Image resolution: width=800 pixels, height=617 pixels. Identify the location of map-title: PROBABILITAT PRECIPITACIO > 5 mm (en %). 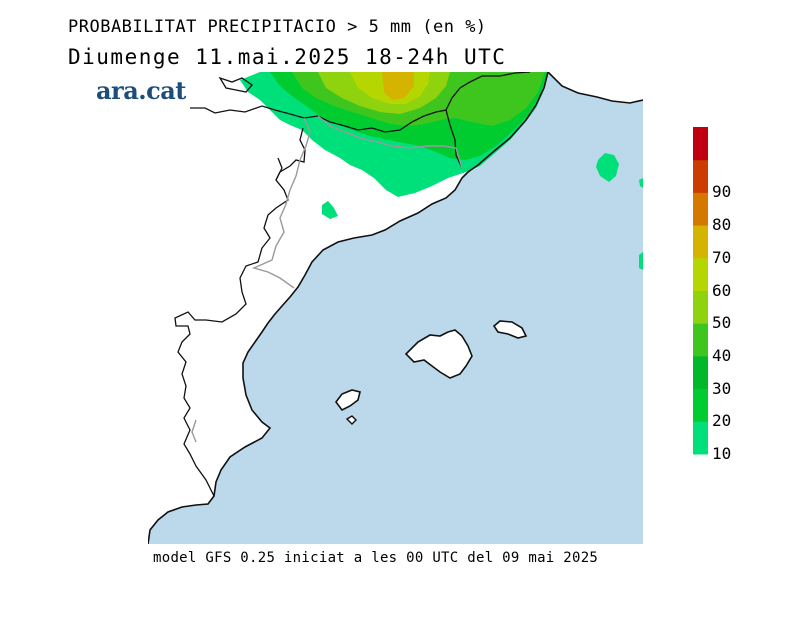
(277, 27).